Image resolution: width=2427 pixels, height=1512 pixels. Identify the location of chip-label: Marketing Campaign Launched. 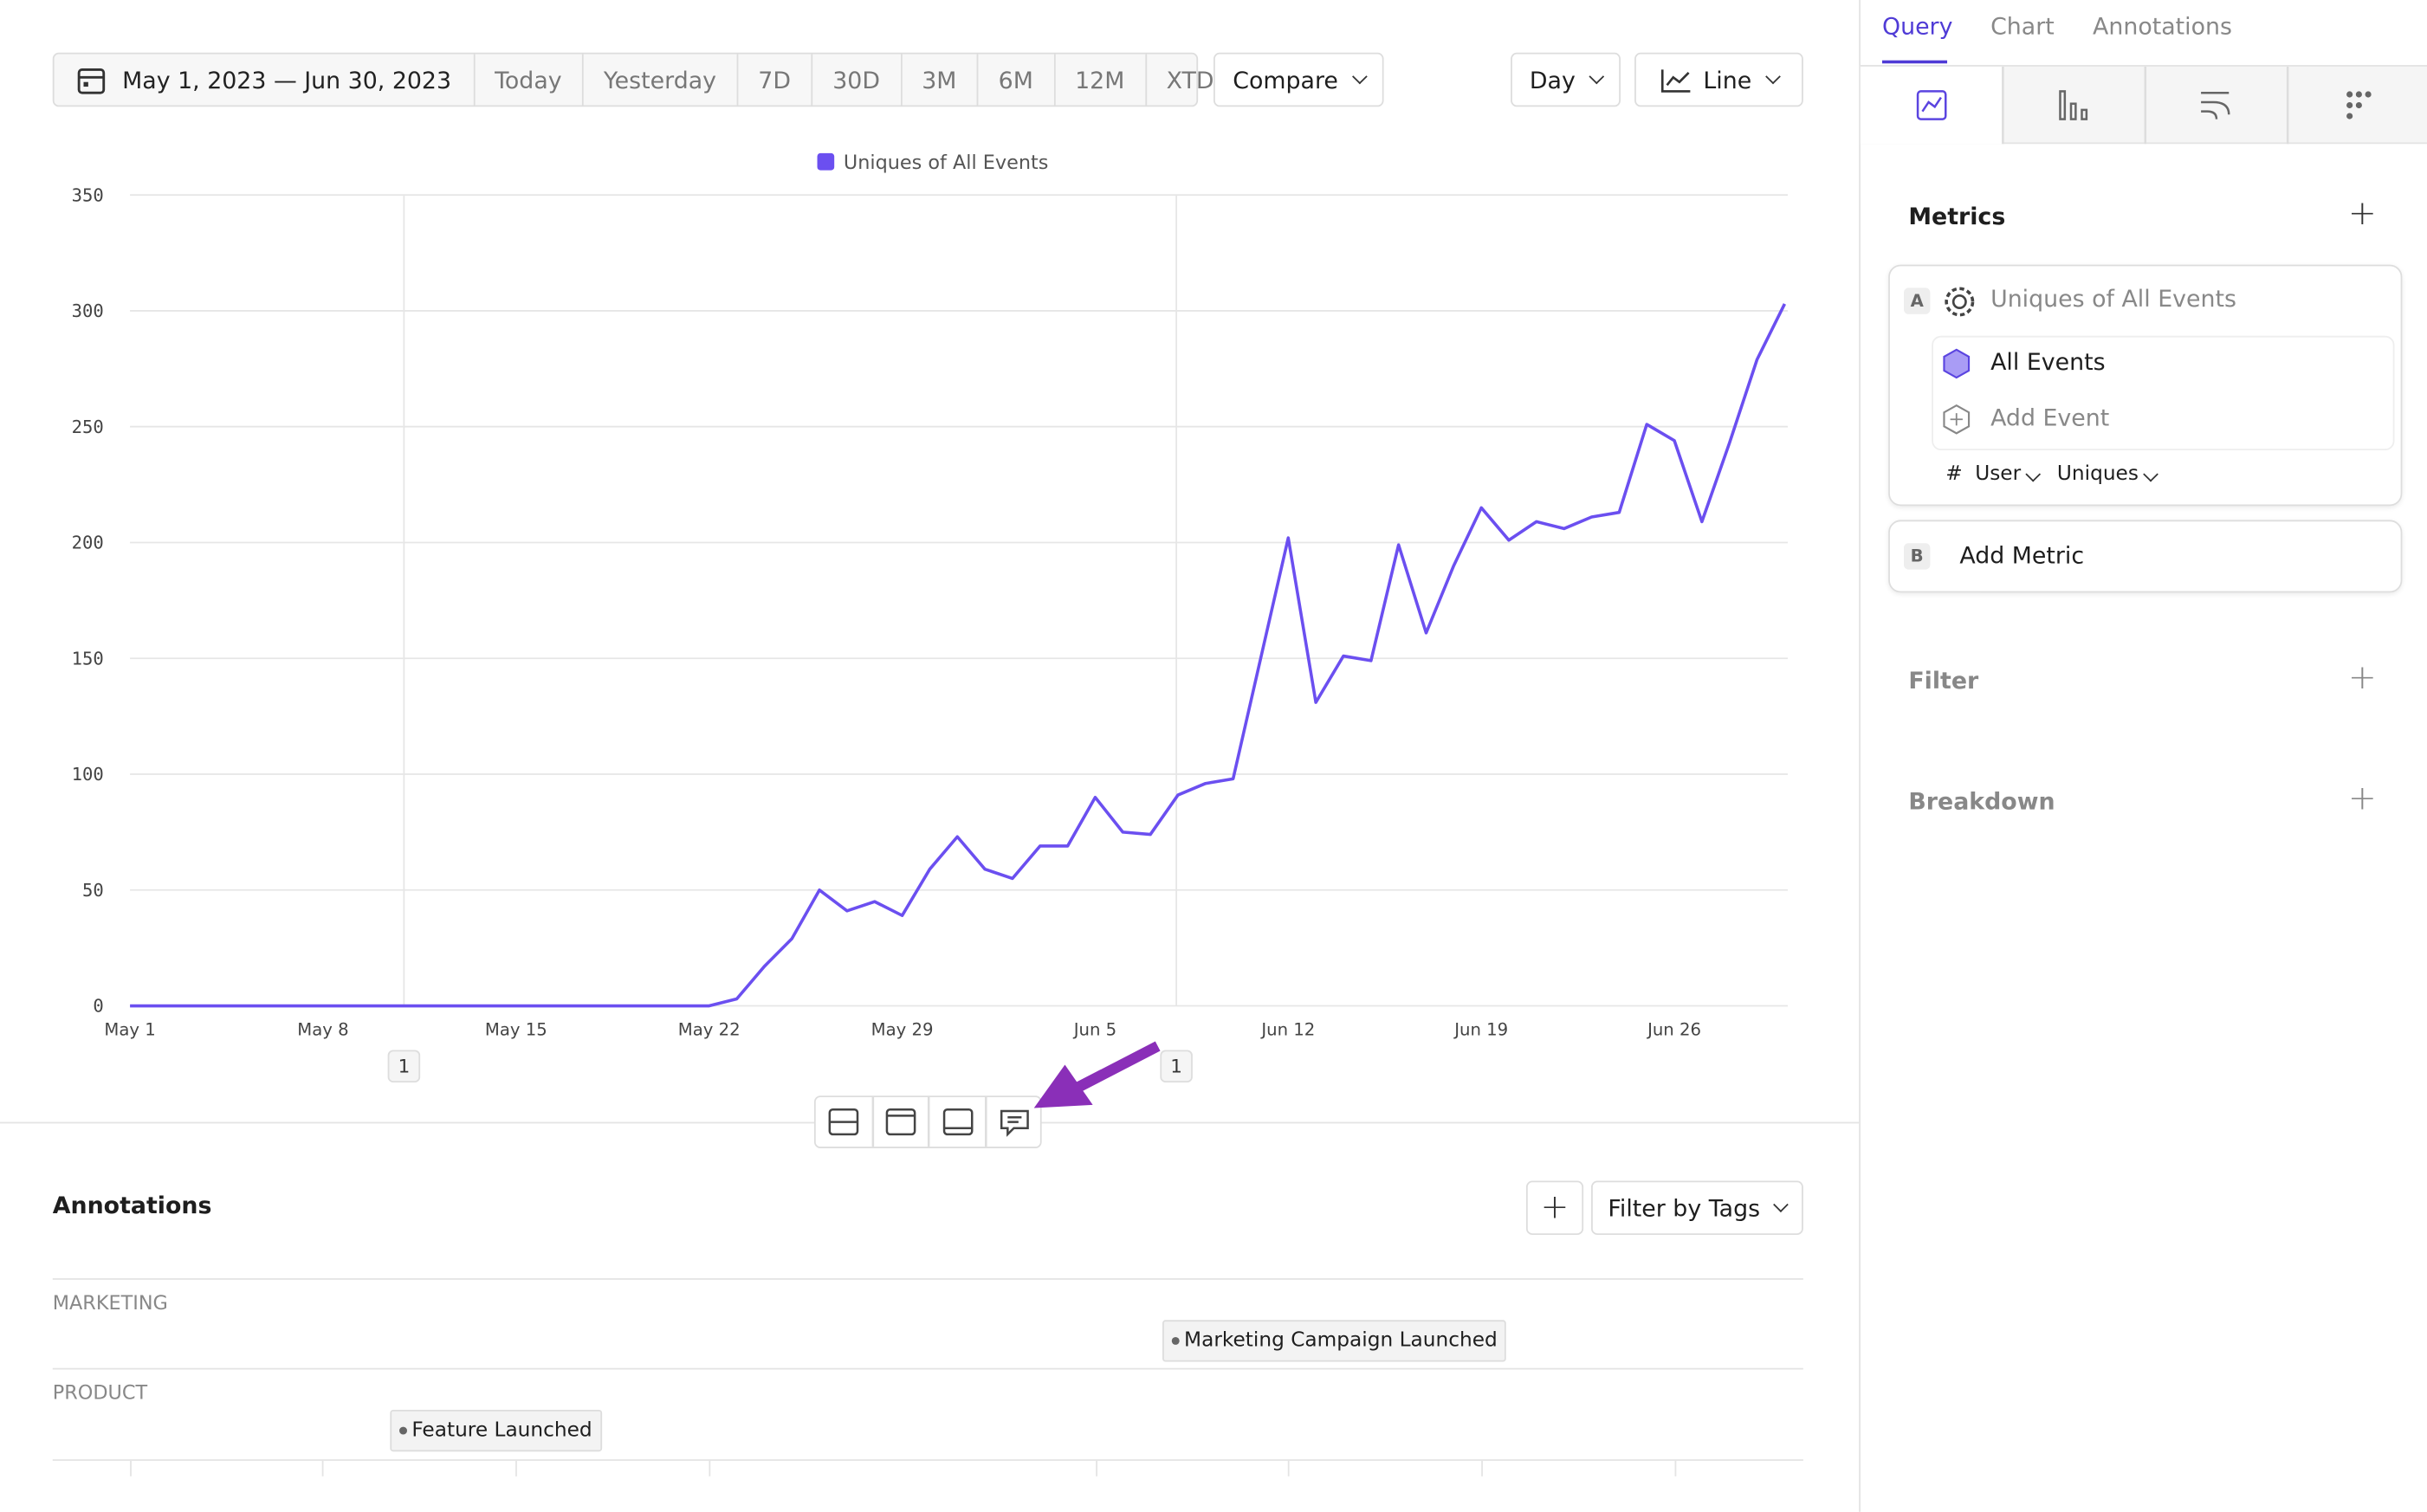
(1341, 1341).